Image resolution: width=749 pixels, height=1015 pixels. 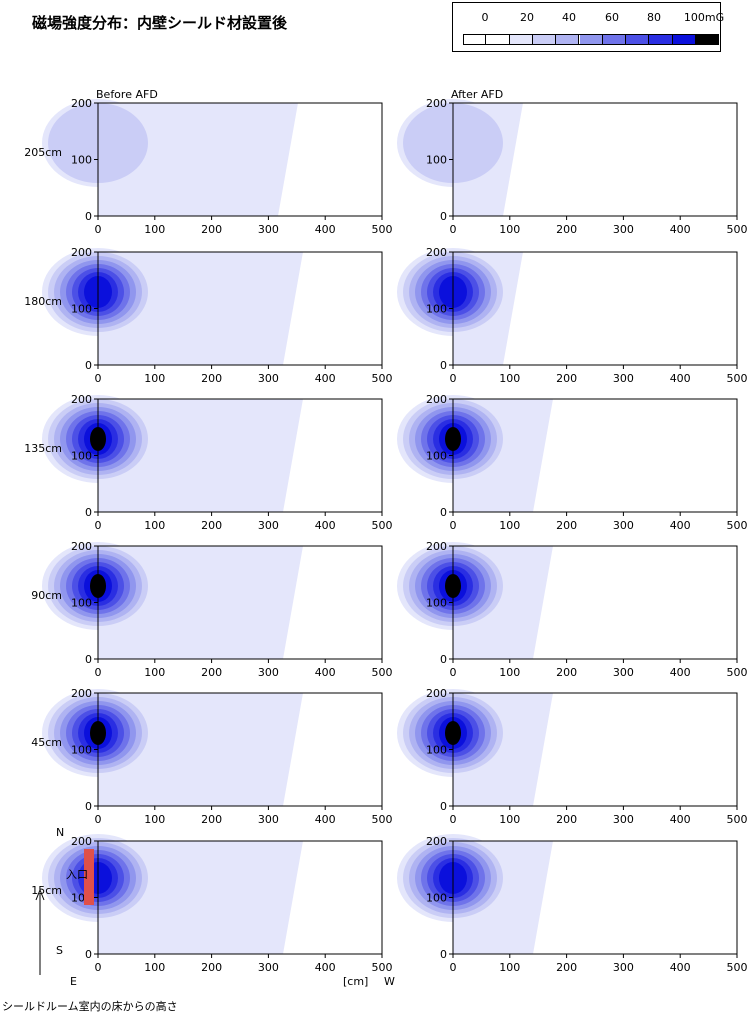 What do you see at coordinates (60, 832) in the screenshot?
I see `north-label: N` at bounding box center [60, 832].